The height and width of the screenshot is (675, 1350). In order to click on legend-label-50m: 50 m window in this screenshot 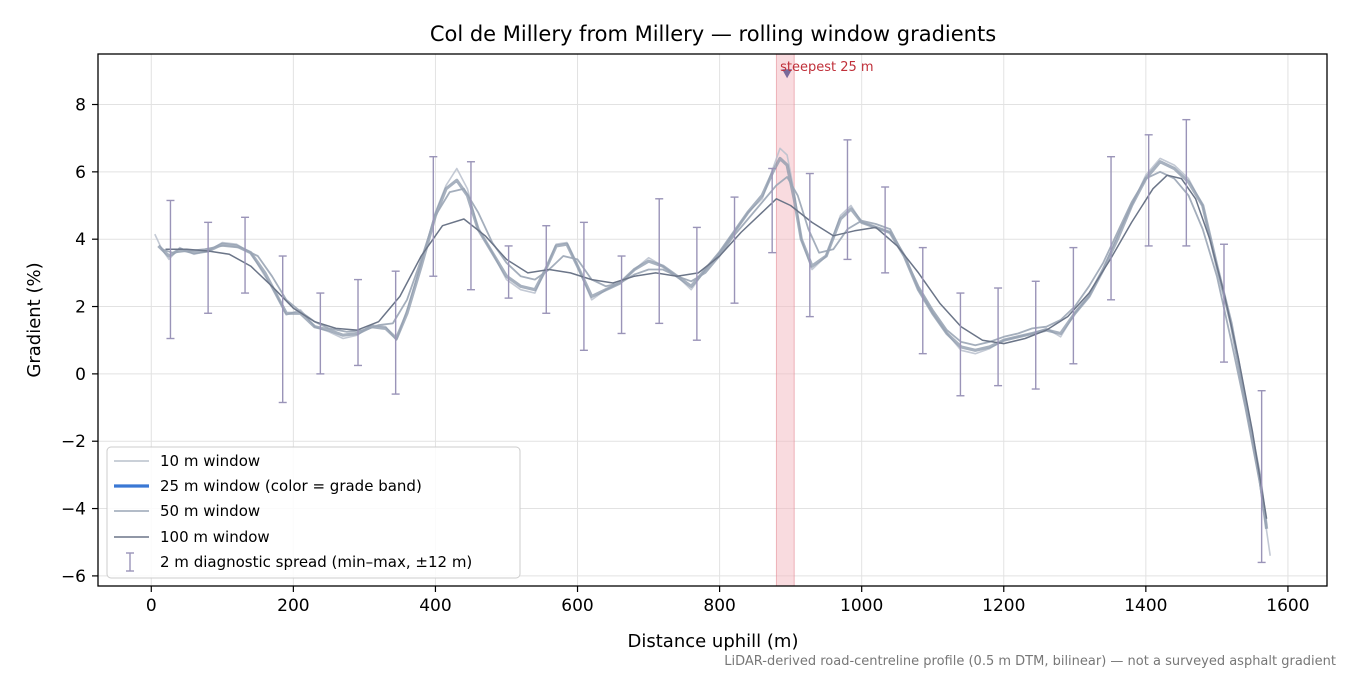, I will do `click(210, 511)`.